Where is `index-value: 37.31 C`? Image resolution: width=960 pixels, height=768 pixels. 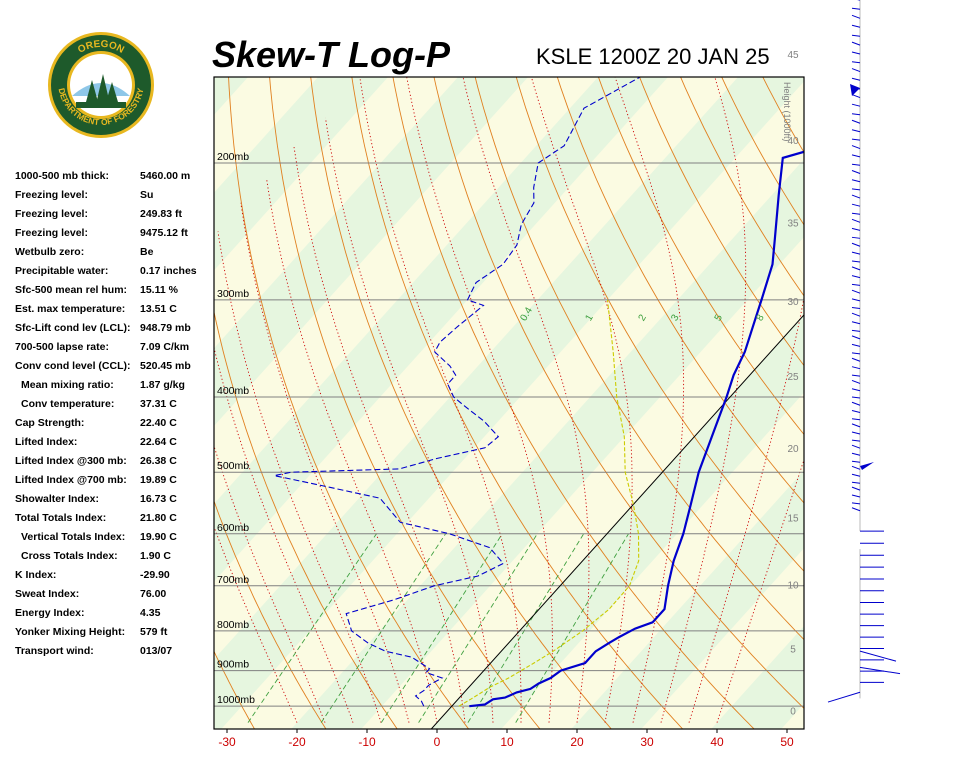 index-value: 37.31 C is located at coordinates (158, 404).